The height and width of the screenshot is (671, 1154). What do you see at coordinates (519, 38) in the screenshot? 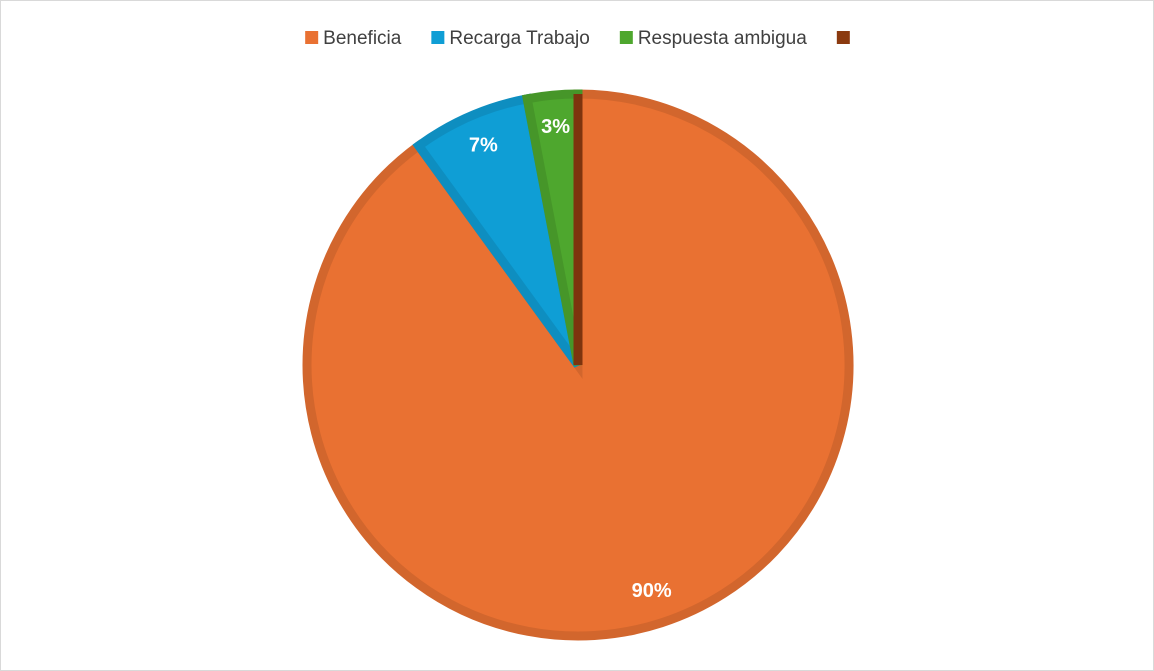
I see `legend-label: Recarga Trabajo` at bounding box center [519, 38].